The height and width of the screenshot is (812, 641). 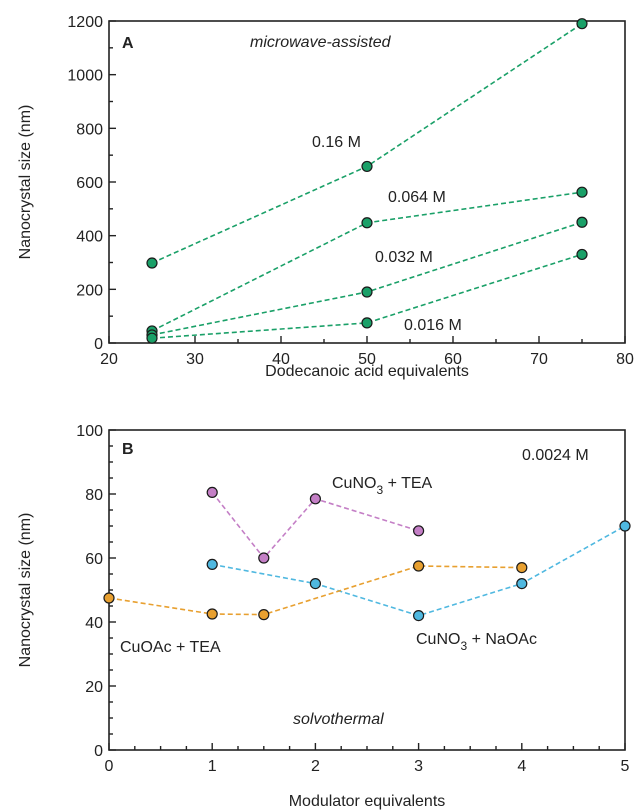 What do you see at coordinates (109, 359) in the screenshot?
I see `panel-a-xtick-label: 20` at bounding box center [109, 359].